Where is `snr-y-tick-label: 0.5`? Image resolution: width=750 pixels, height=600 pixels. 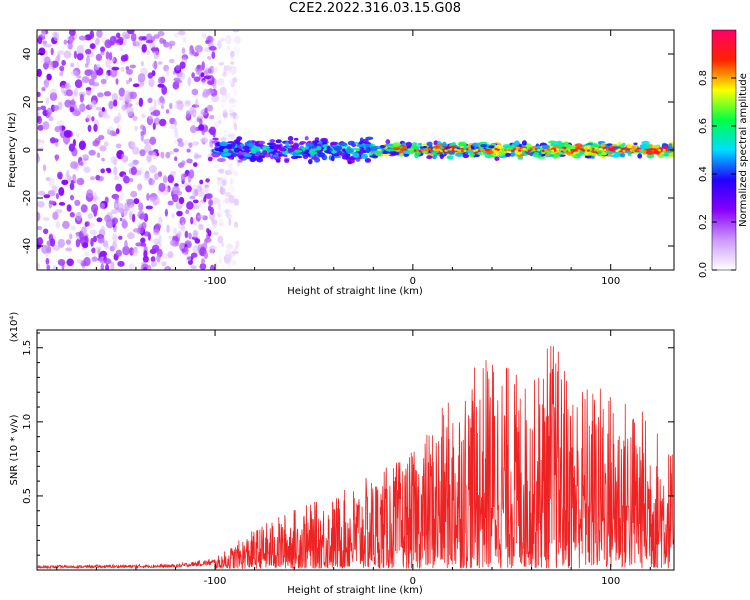
snr-y-tick-label: 0.5 is located at coordinates (27, 496).